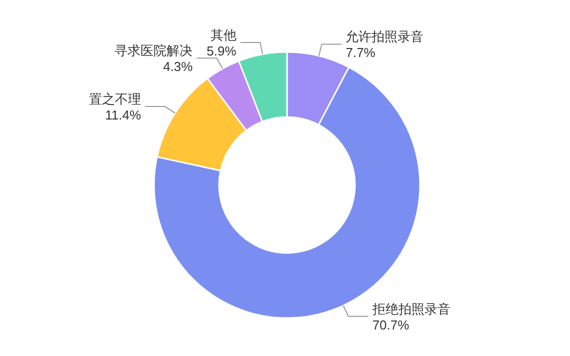 The width and height of the screenshot is (570, 356). Describe the element at coordinates (221, 50) in the screenshot. I see `data-label: 5.9%` at that location.